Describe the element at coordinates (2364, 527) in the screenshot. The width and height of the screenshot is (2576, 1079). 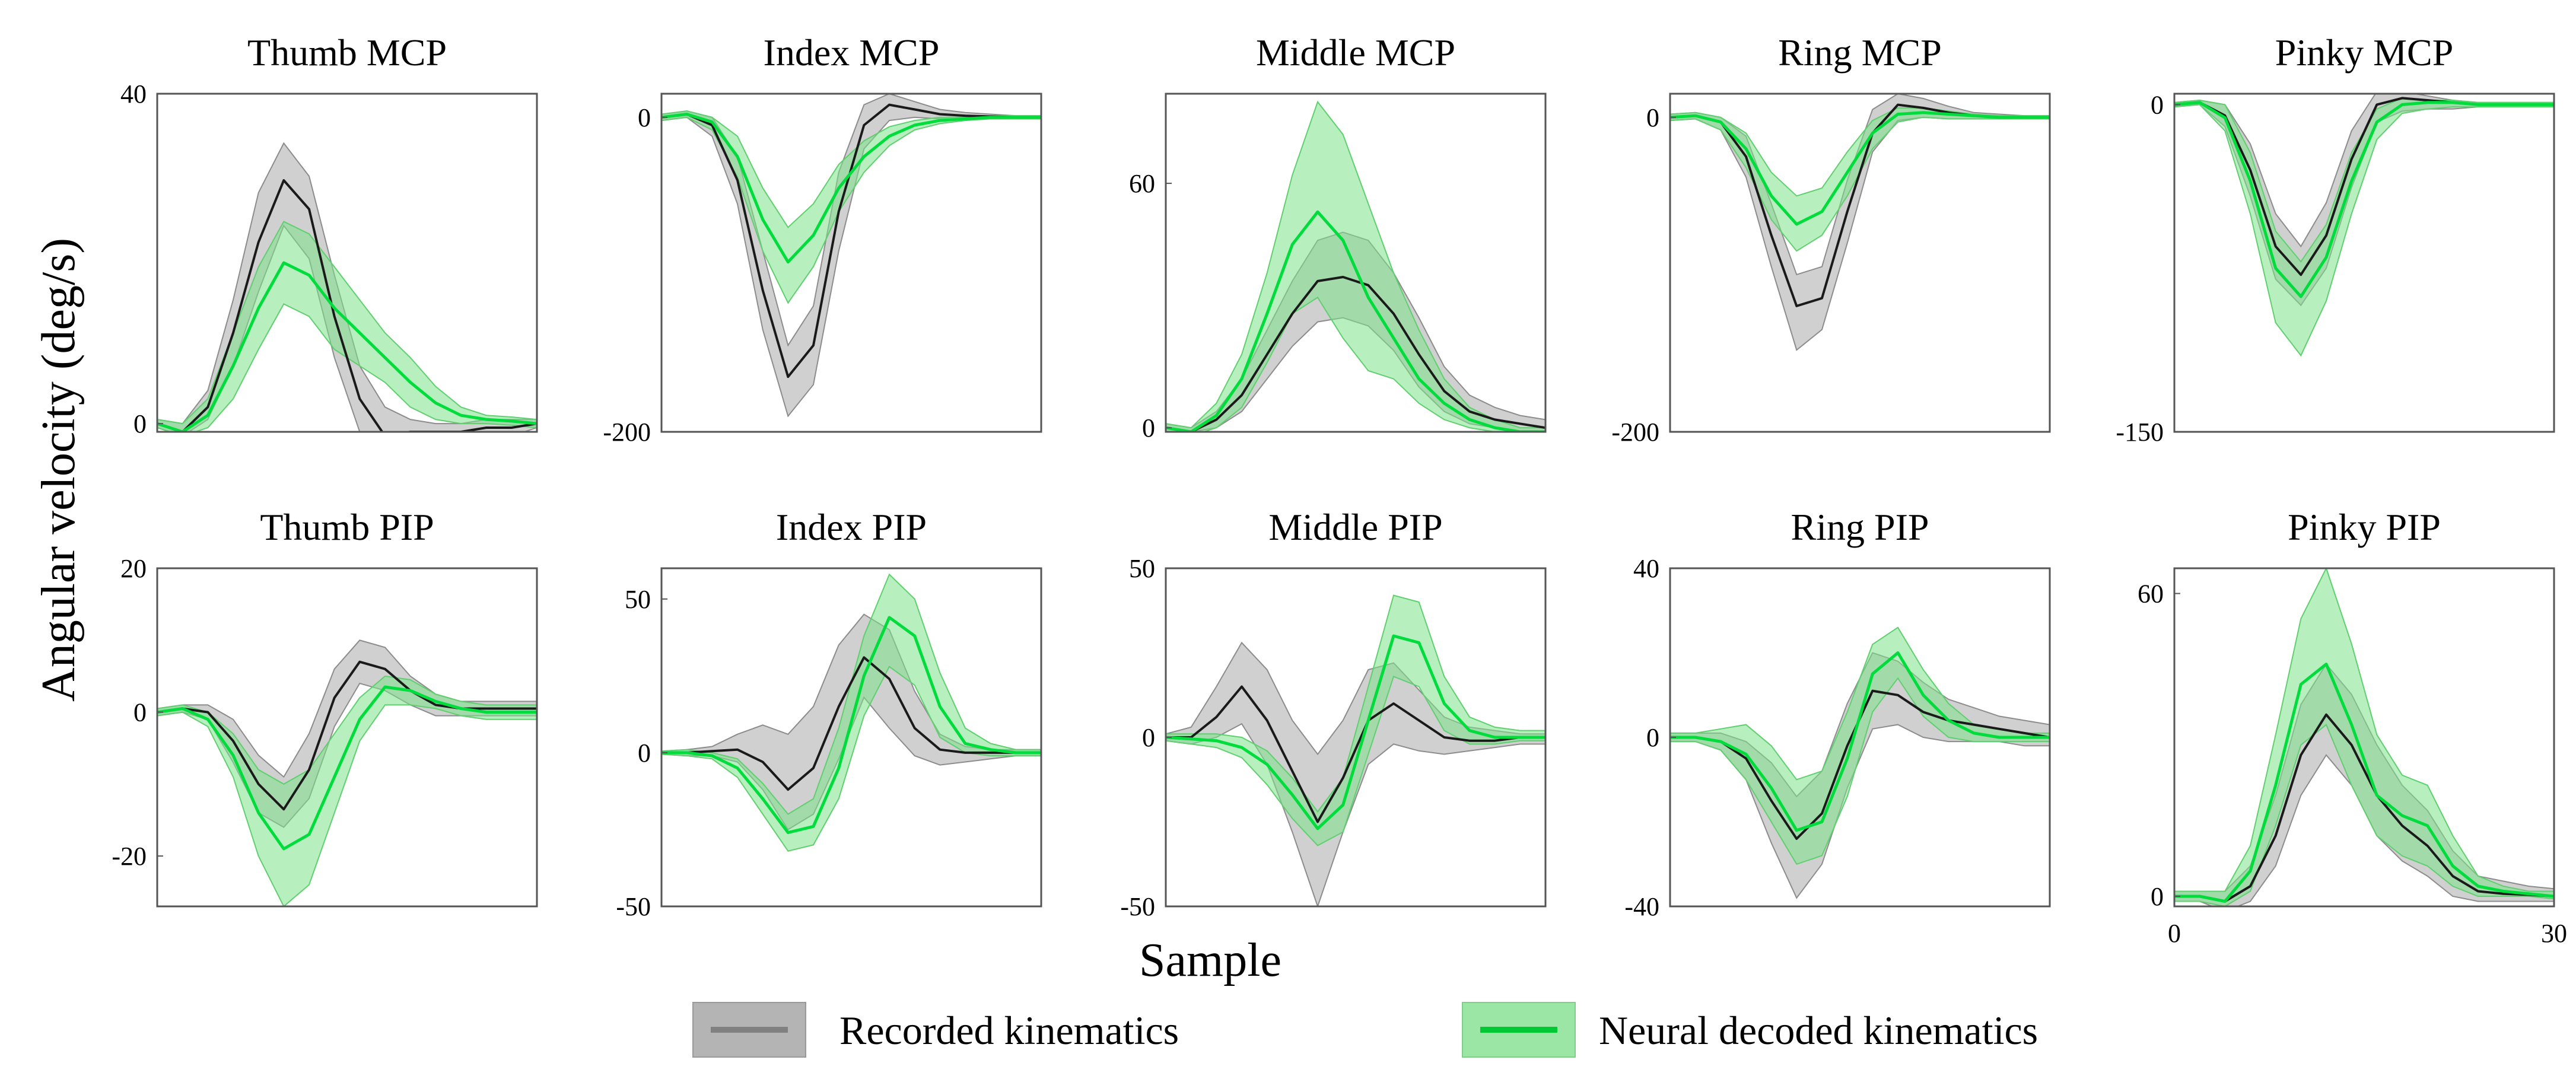
I see `panel-title: Pinky PIP` at that location.